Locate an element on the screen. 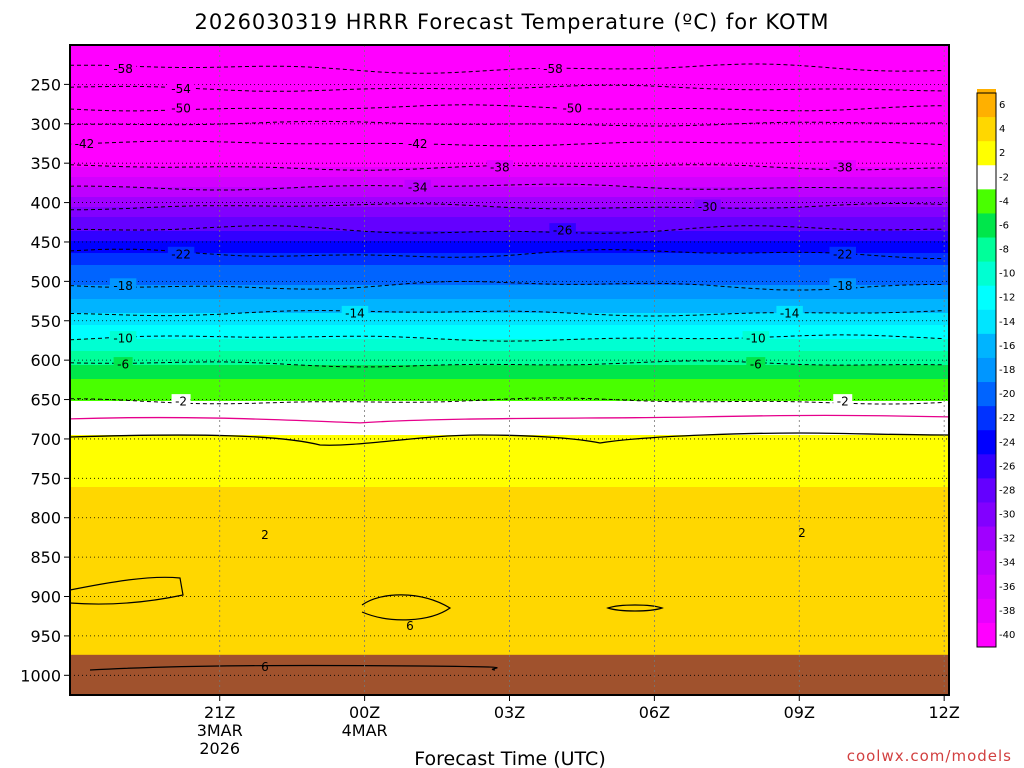 The image size is (1024, 768). colorbar-tick-label: -24 is located at coordinates (1007, 442).